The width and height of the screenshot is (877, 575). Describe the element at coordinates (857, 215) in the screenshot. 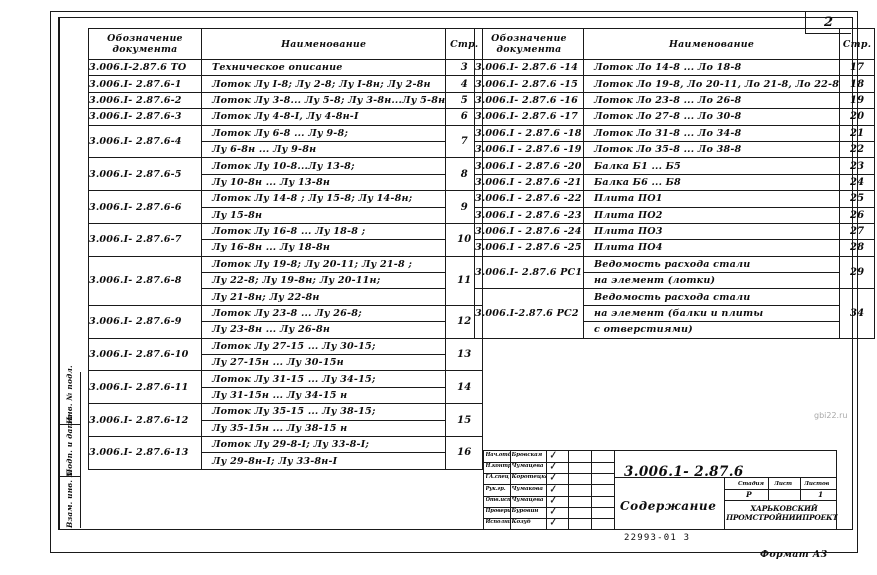

I see `row-page: 26` at that location.